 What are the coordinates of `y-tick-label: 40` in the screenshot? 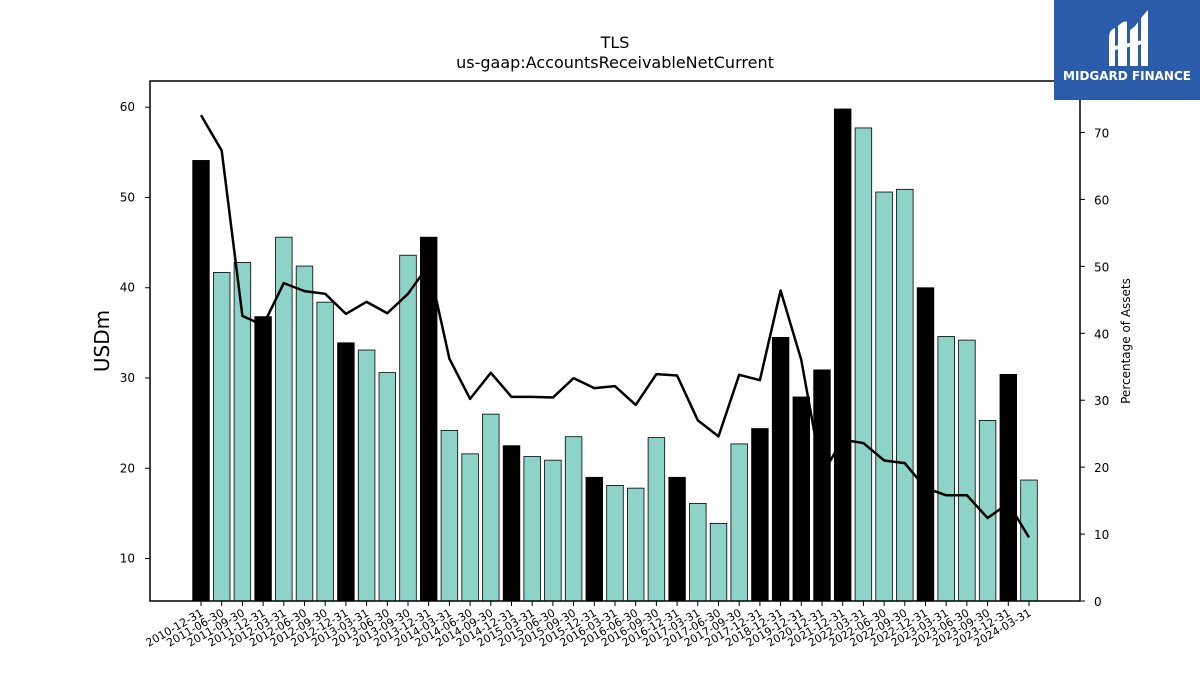 It's located at (127, 288).